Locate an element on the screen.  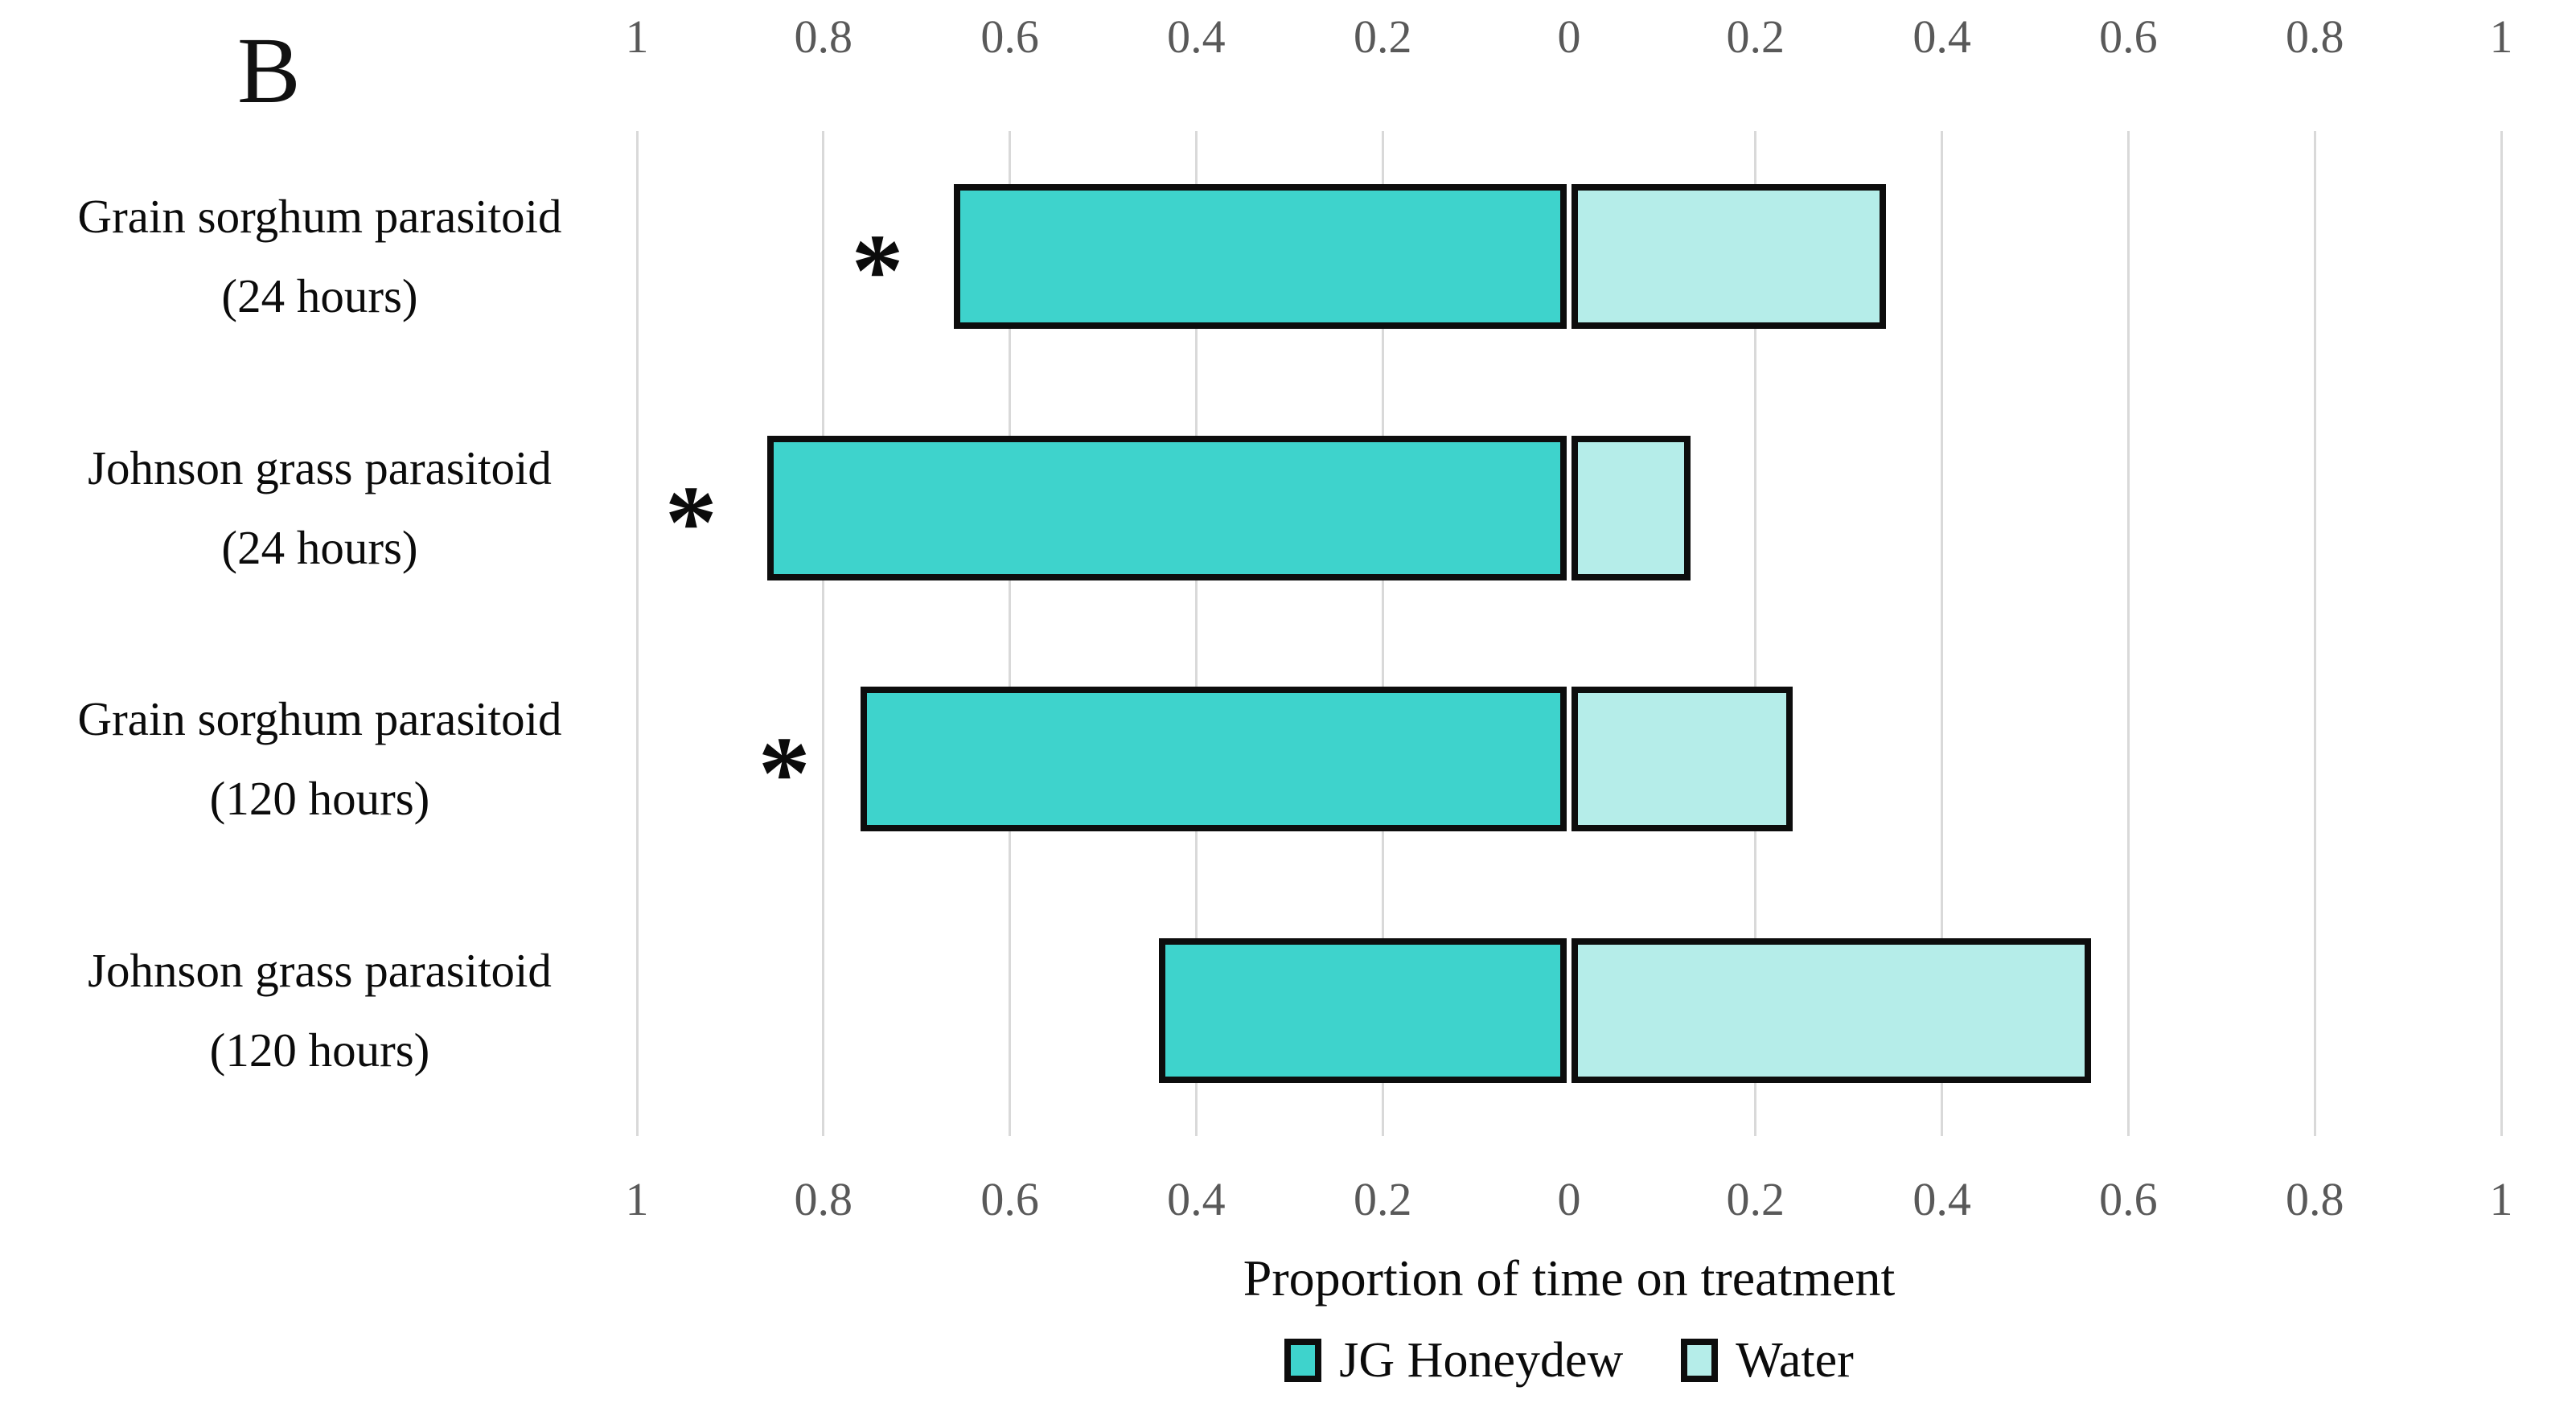
legend-entry: JG Honeydew is located at coordinates (1453, 1360).